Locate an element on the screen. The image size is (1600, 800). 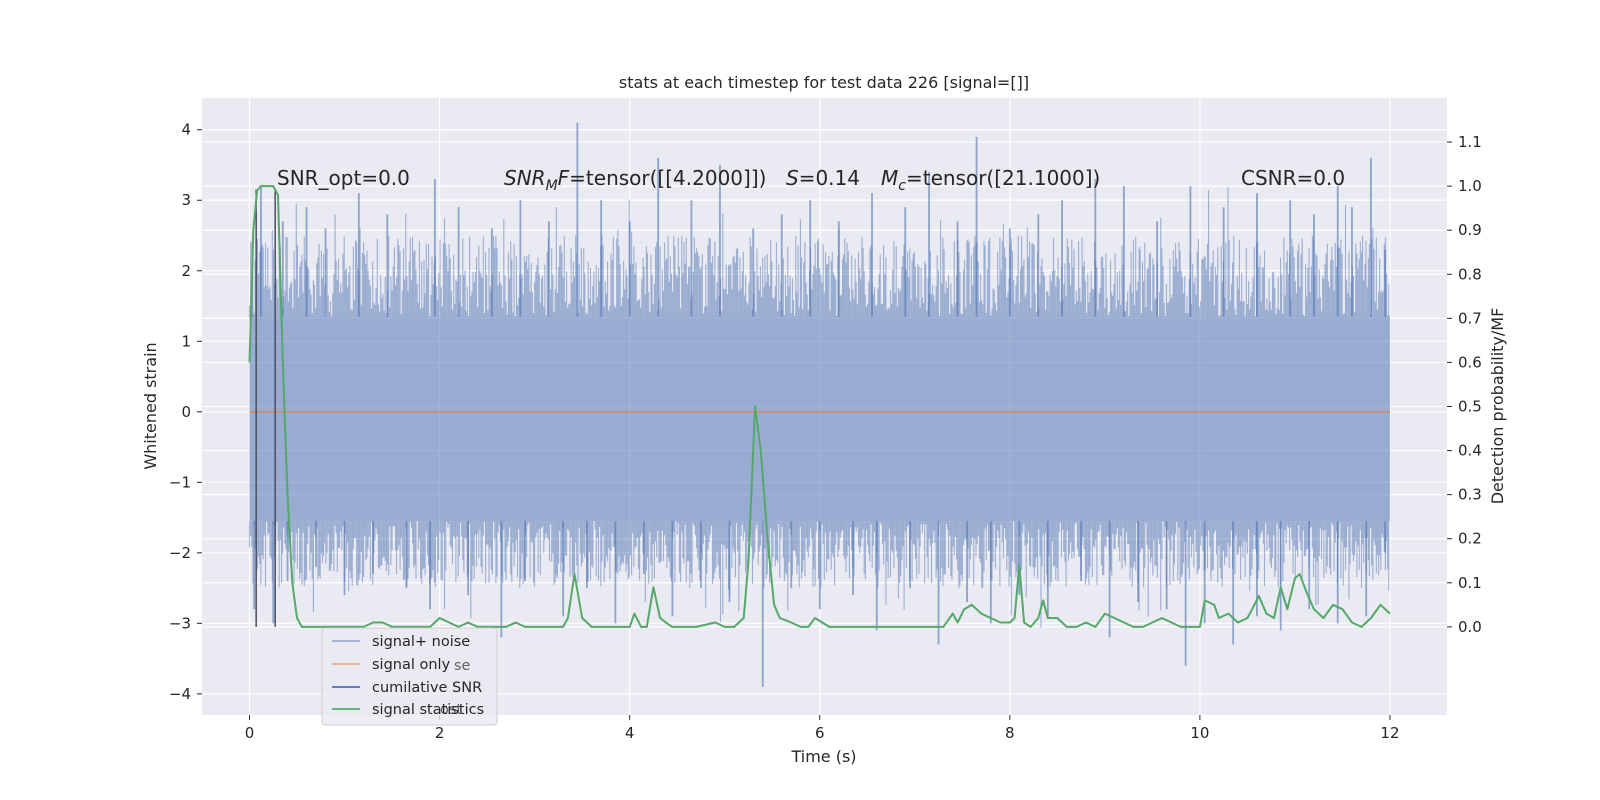
y-tick-label: 4 is located at coordinates (186, 130).